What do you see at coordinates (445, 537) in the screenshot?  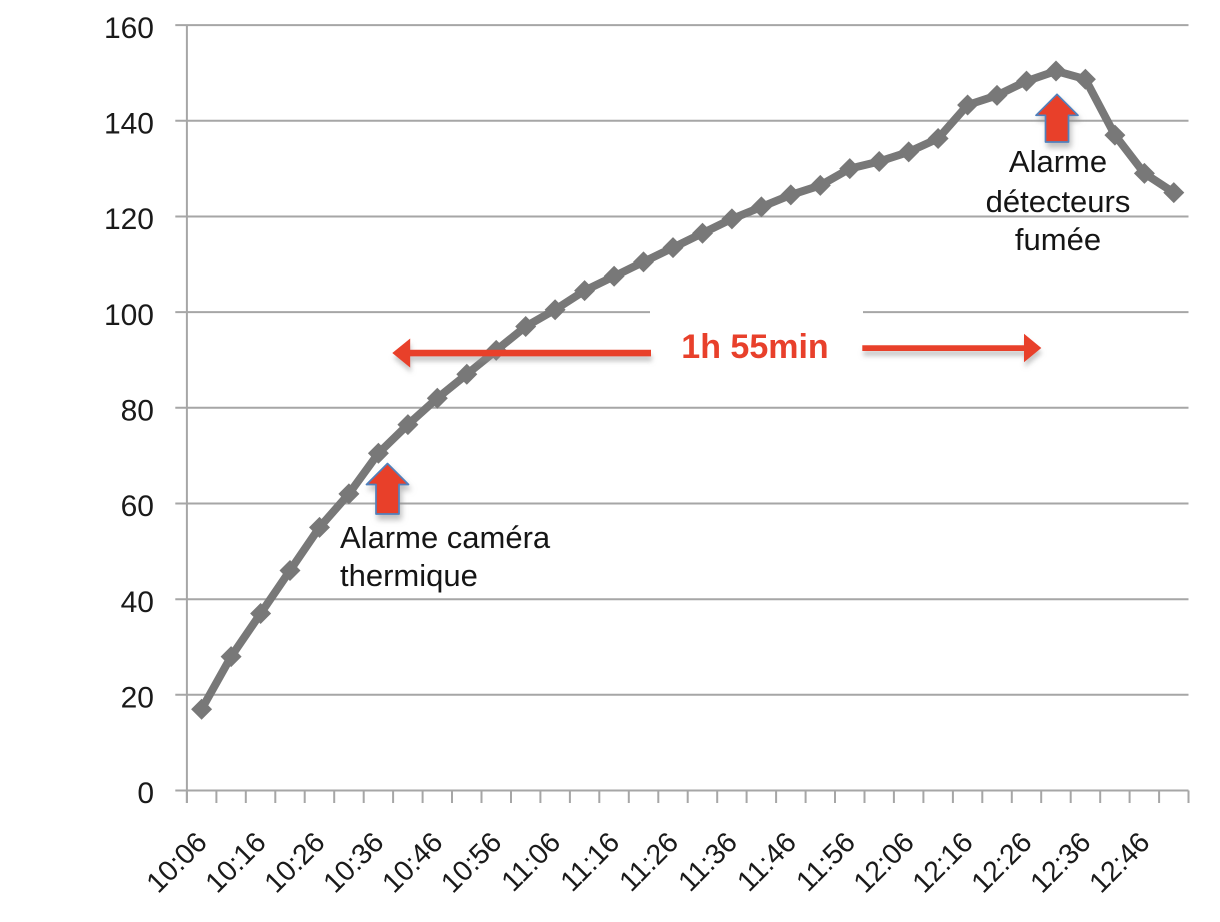 I see `svg-text: Alarme caméra` at bounding box center [445, 537].